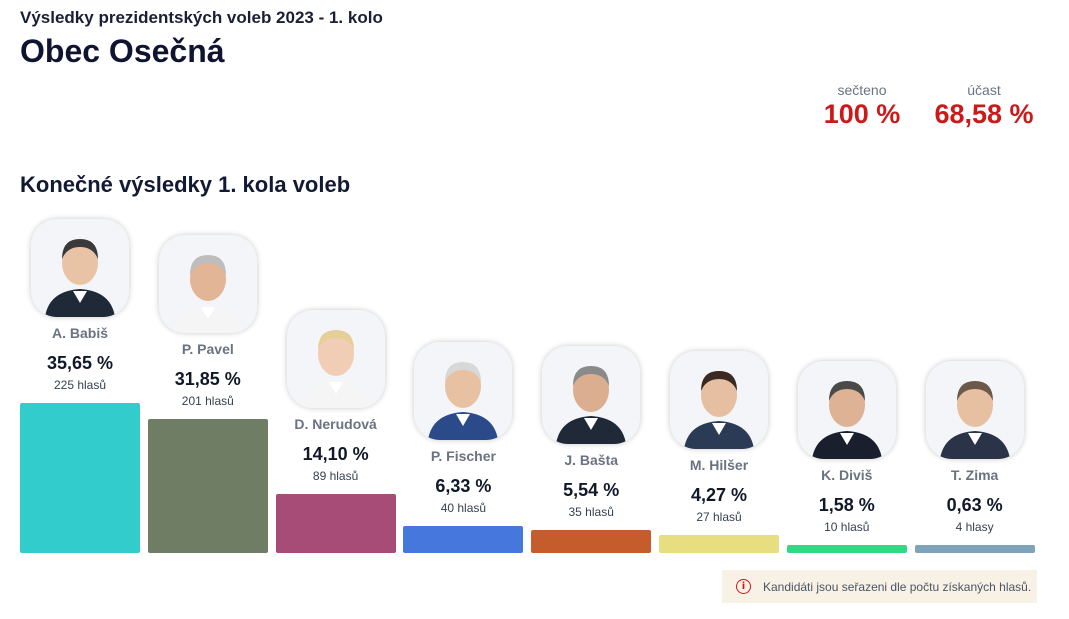  What do you see at coordinates (846, 505) in the screenshot?
I see `candidate-percentage: 1,58 %` at bounding box center [846, 505].